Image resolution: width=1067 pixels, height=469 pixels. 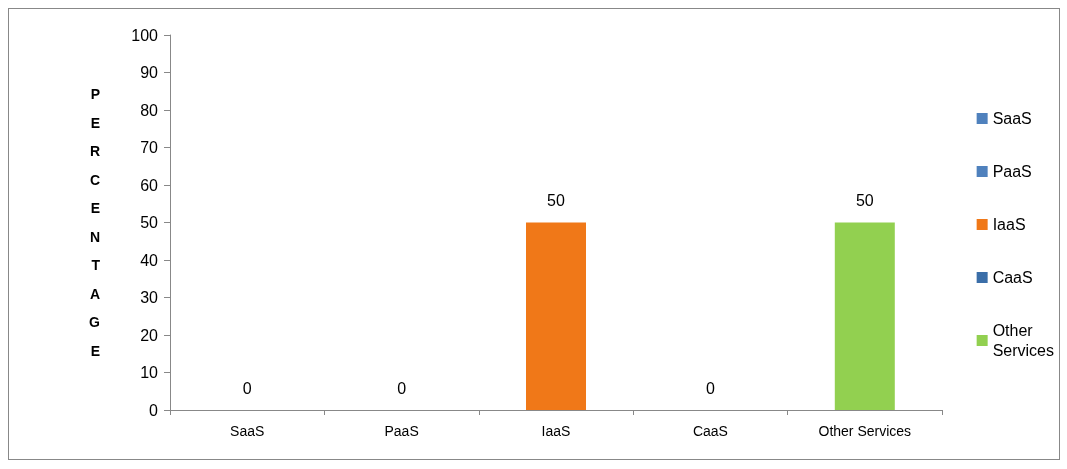 I want to click on legend-label: CaaS, so click(x=1012, y=277).